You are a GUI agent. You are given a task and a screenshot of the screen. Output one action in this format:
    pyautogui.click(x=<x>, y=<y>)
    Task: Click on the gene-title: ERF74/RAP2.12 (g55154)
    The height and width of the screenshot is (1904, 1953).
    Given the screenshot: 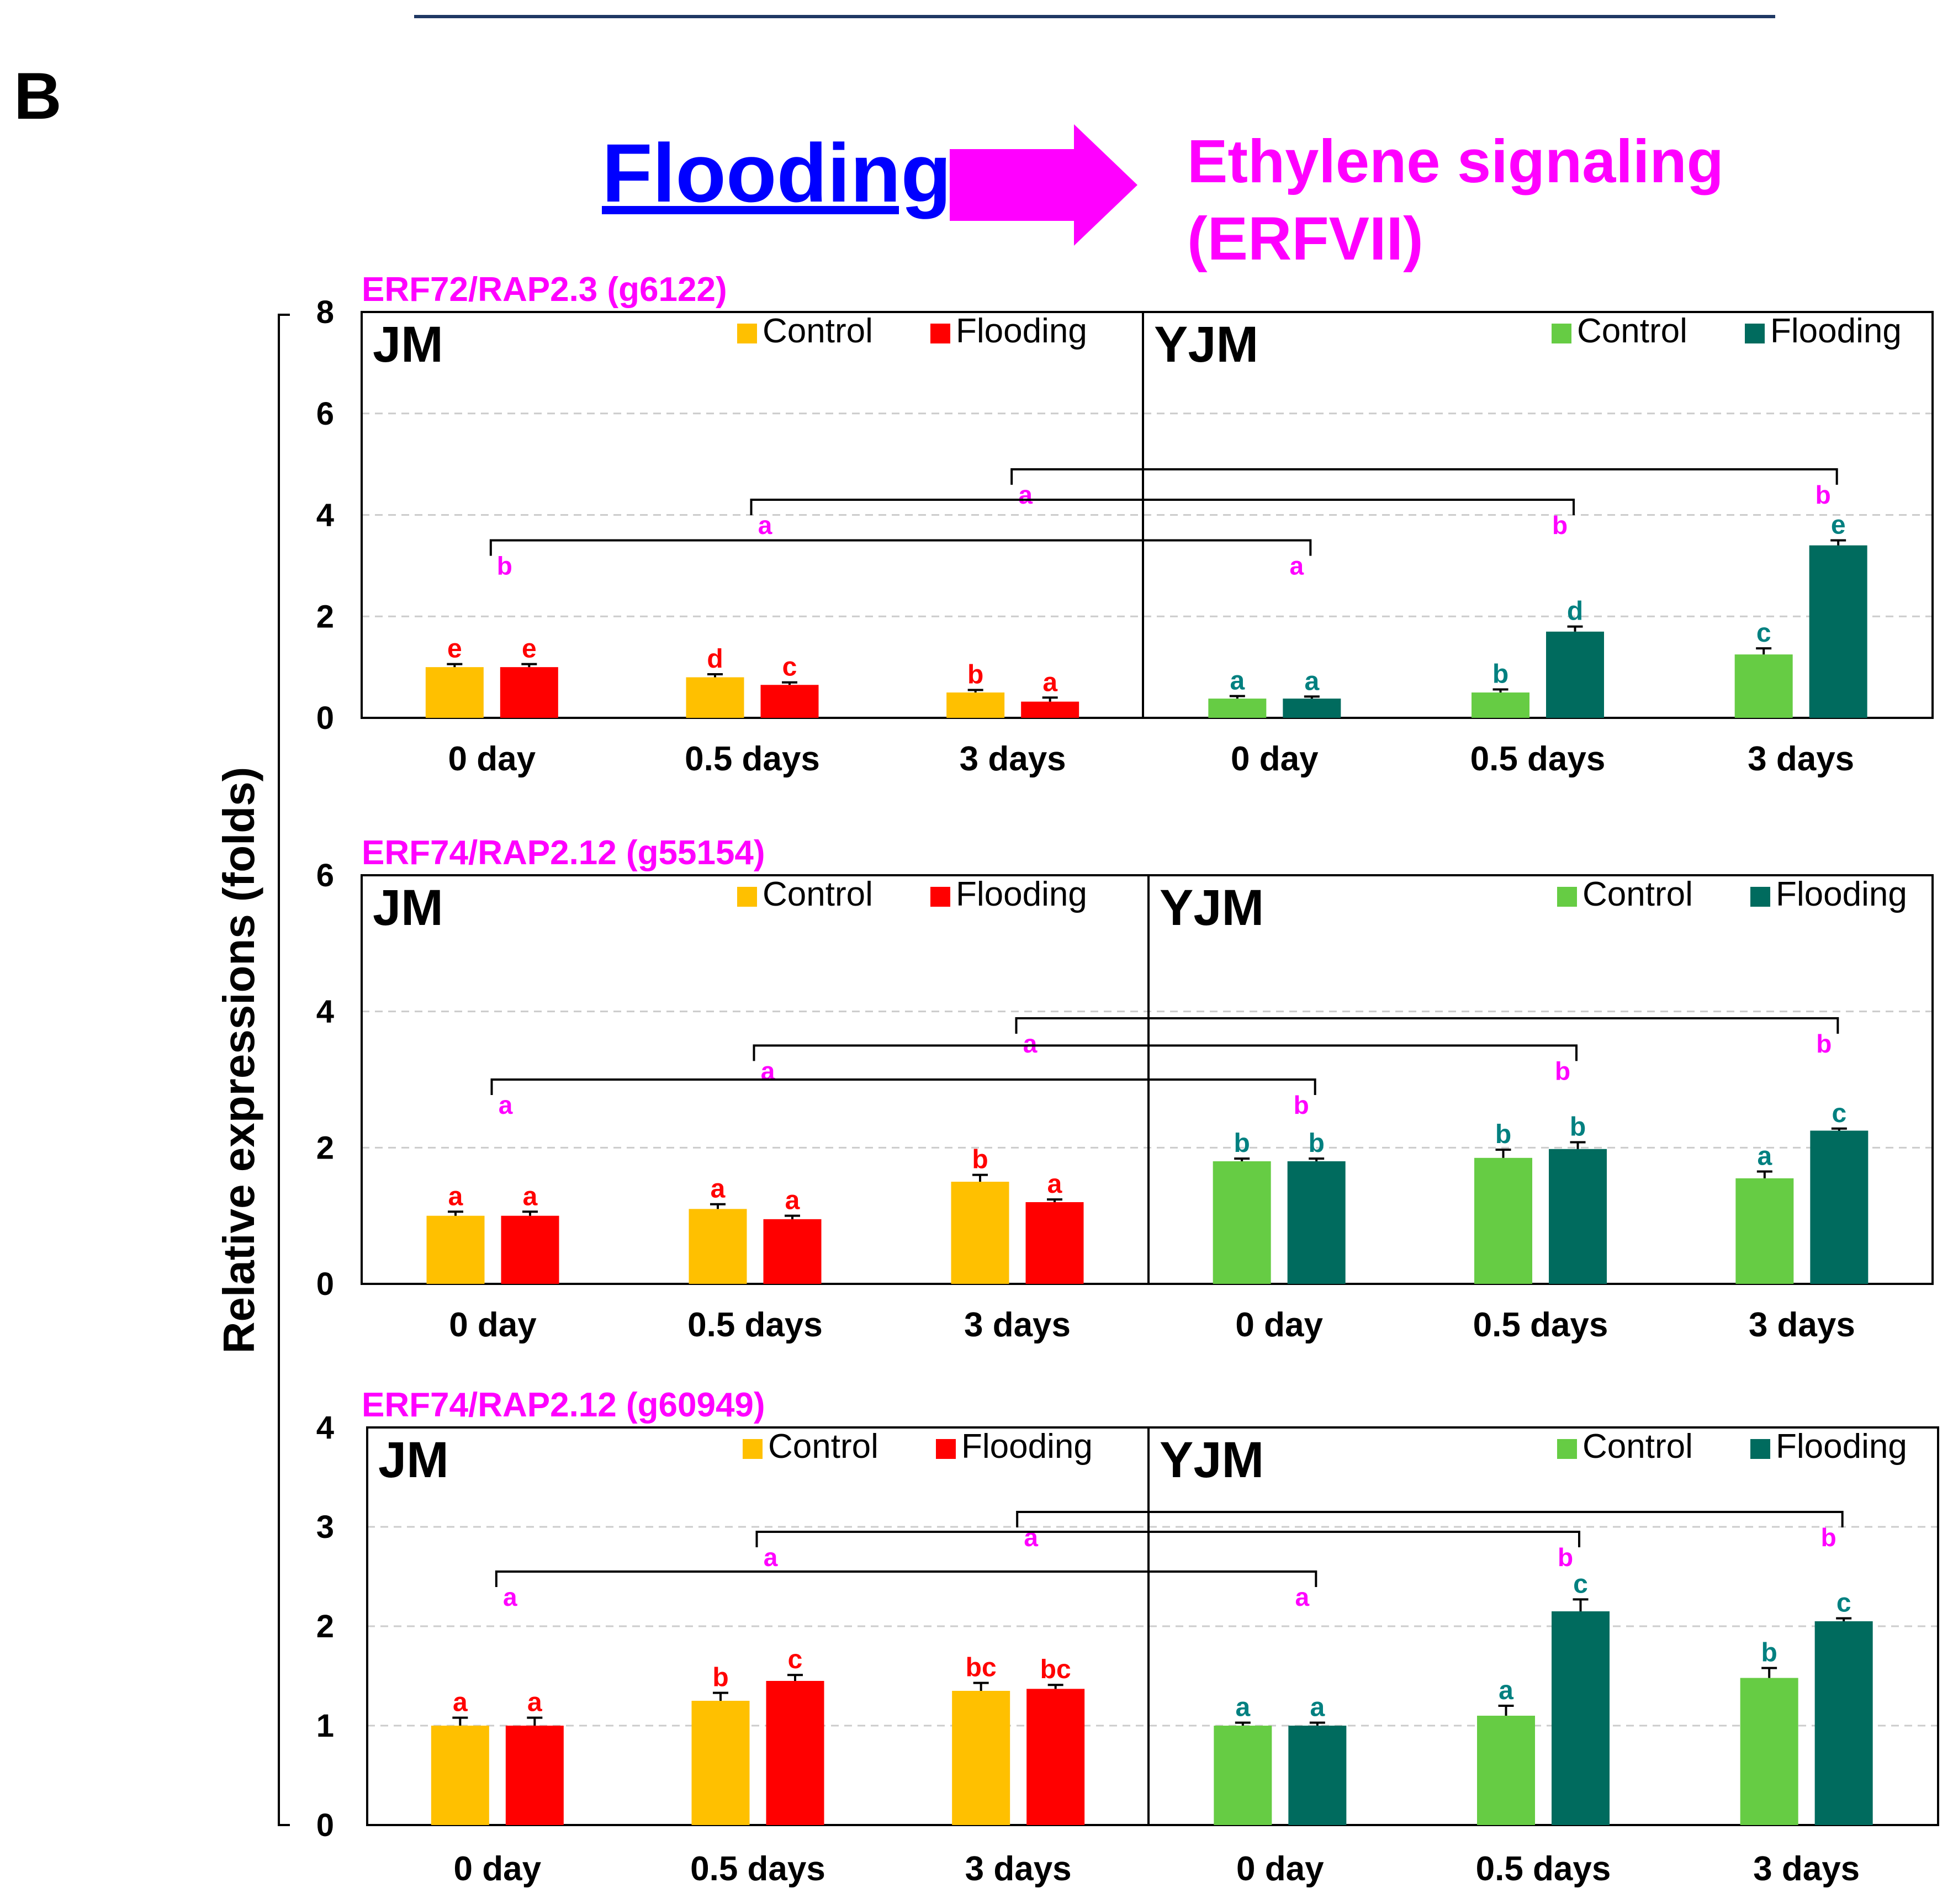 What is the action you would take?
    pyautogui.click(x=563, y=853)
    